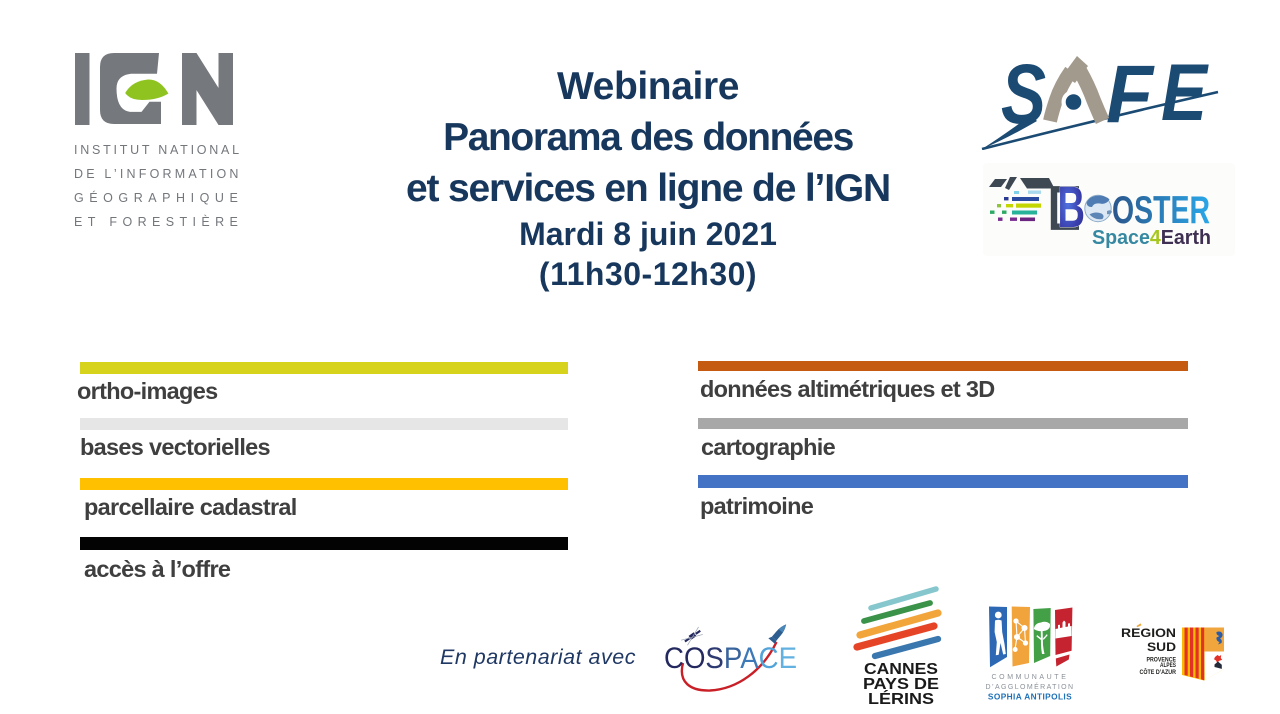 The width and height of the screenshot is (1280, 714). Describe the element at coordinates (1158, 671) in the screenshot. I see `svg-text: CÔTE D’AZUR` at that location.